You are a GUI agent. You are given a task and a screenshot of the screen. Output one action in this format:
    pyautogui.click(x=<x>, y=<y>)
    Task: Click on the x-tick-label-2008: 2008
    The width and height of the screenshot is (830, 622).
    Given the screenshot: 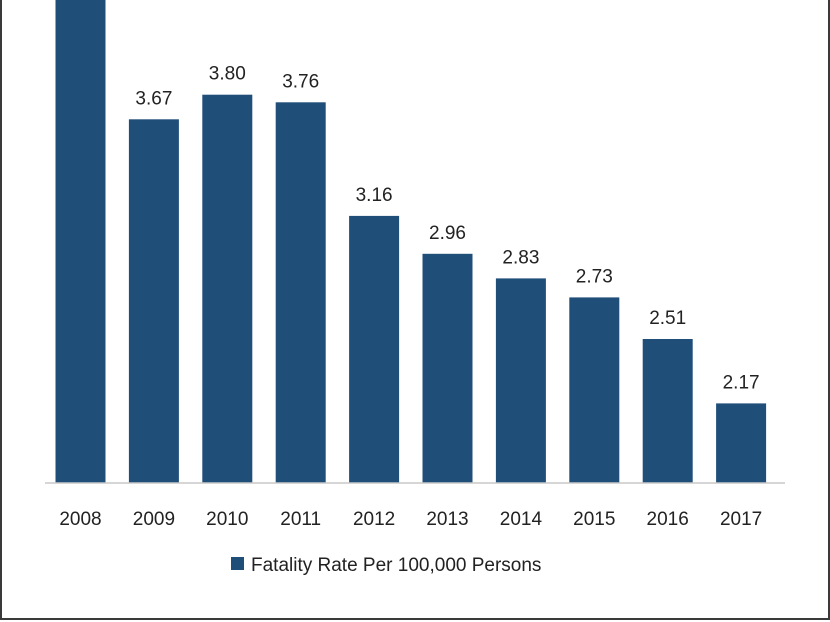 What is the action you would take?
    pyautogui.click(x=80, y=519)
    